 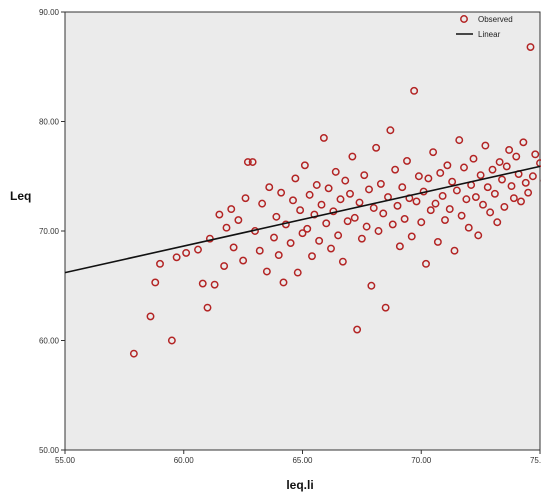 I want to click on y-tick-label: 80.00, so click(x=49, y=122).